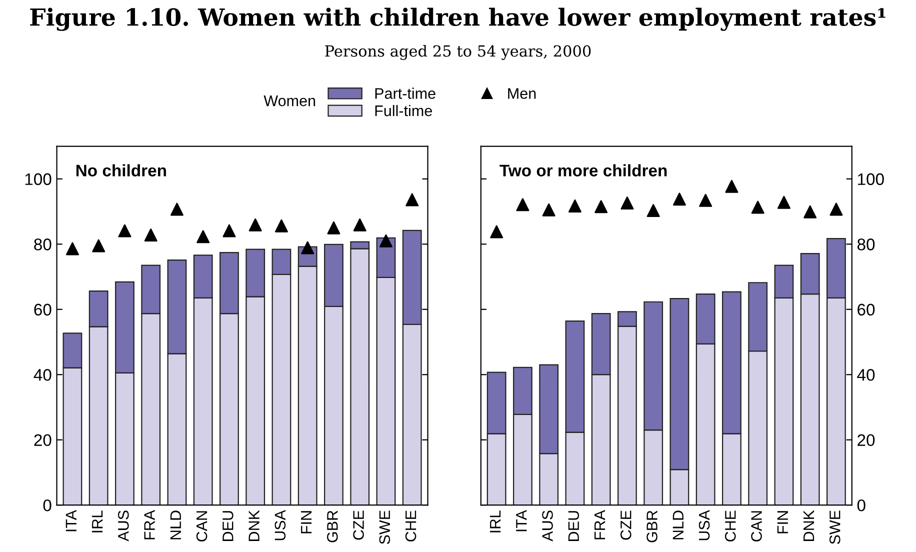 The height and width of the screenshot is (552, 916). I want to click on chart-subtitle: Persons aged 25 to 54 years, 2000, so click(458, 52).